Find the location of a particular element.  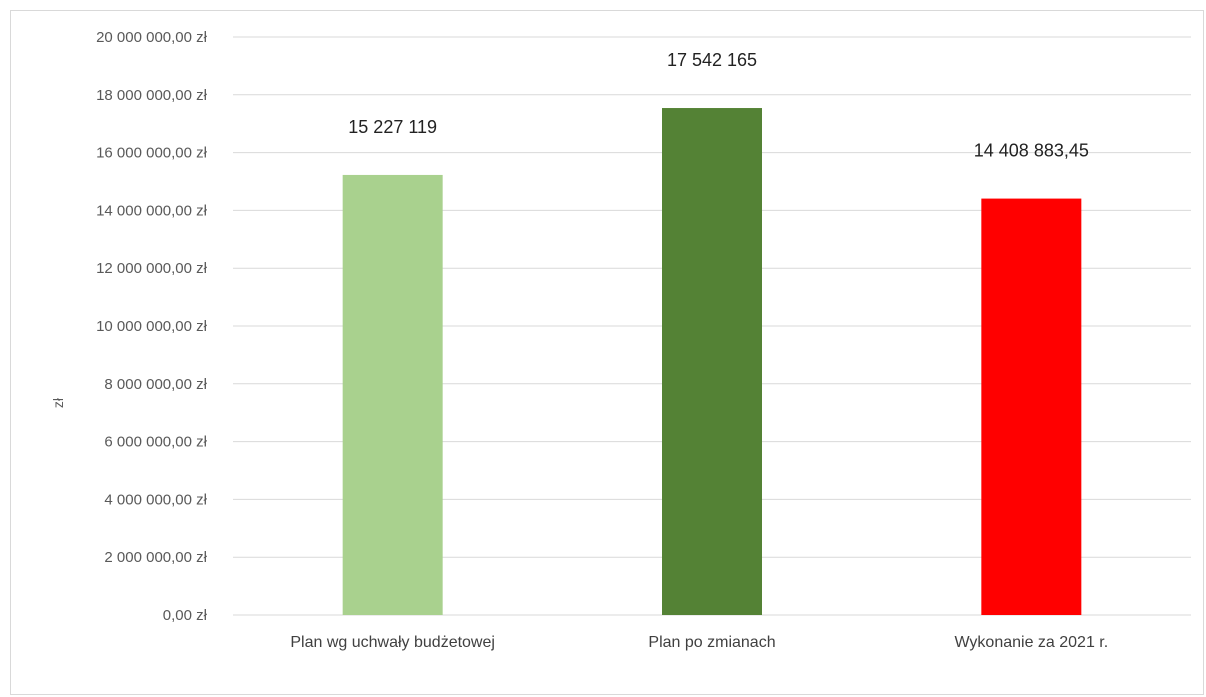

x-category-label: Plan wg uchwały budżetowej is located at coordinates (392, 642).